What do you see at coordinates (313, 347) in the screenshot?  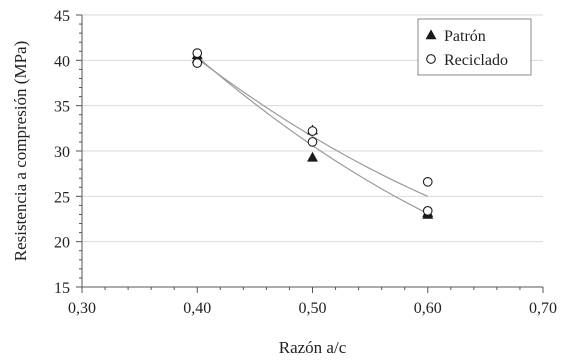 I see `x-axis-title: Razón a/c` at bounding box center [313, 347].